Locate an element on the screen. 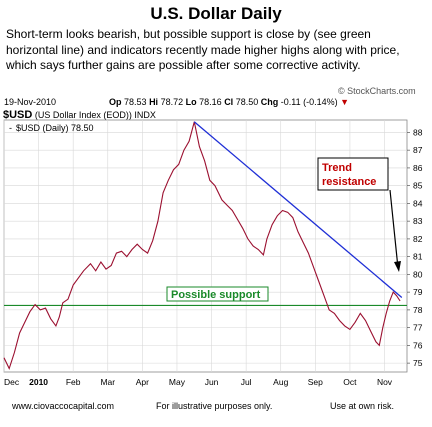 The image size is (432, 427). symbol-line: $USD (US Dollar Index (EOD)) INDX is located at coordinates (79, 115).